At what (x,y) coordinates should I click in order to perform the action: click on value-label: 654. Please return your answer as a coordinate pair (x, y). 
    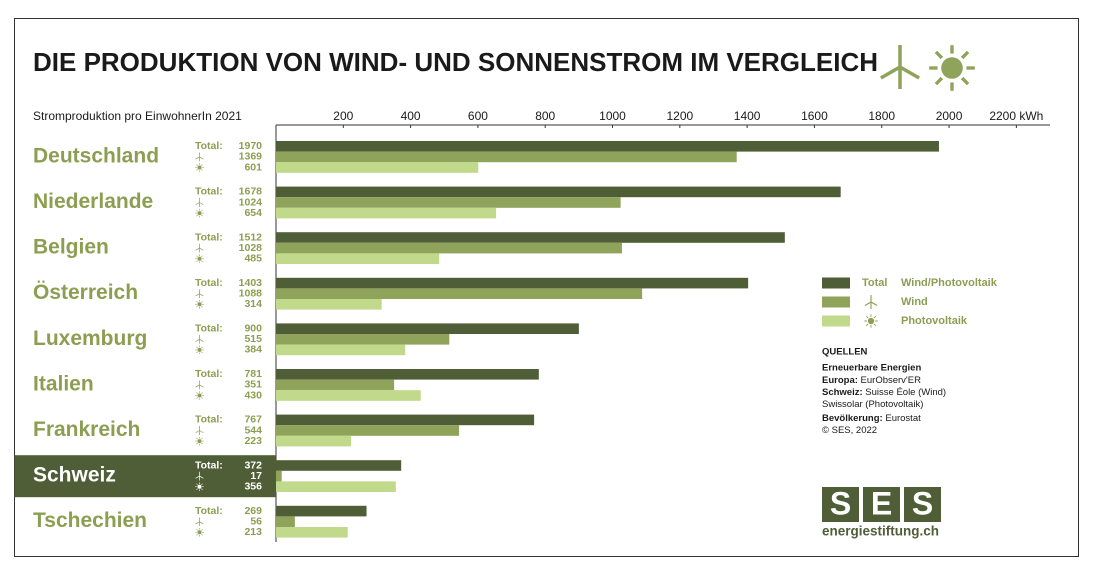
    Looking at the image, I should click on (253, 213).